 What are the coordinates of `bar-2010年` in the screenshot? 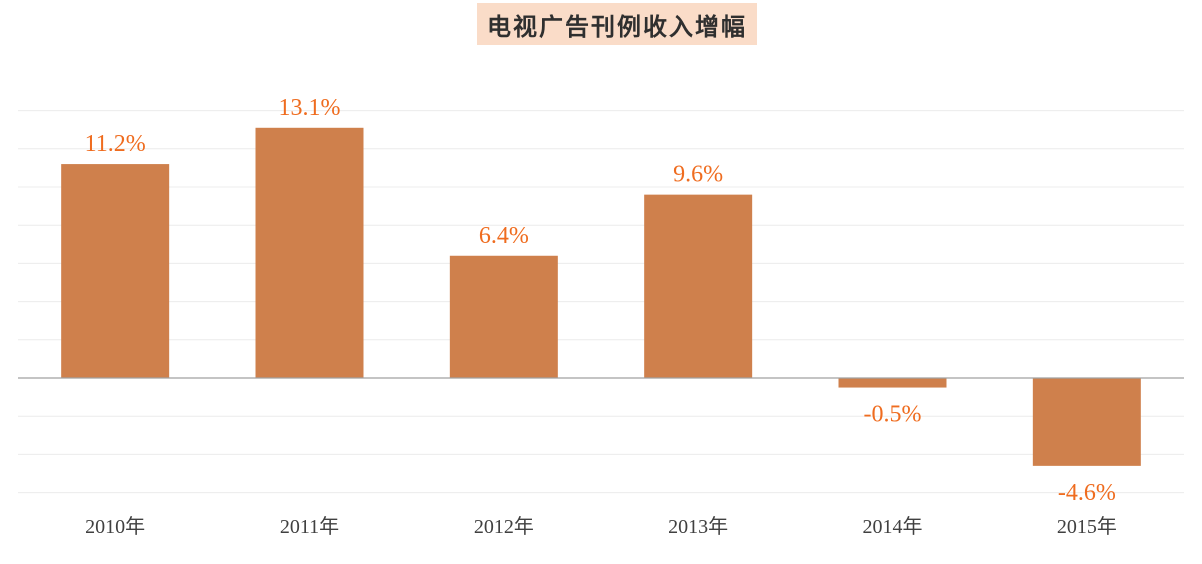 It's located at (115, 271).